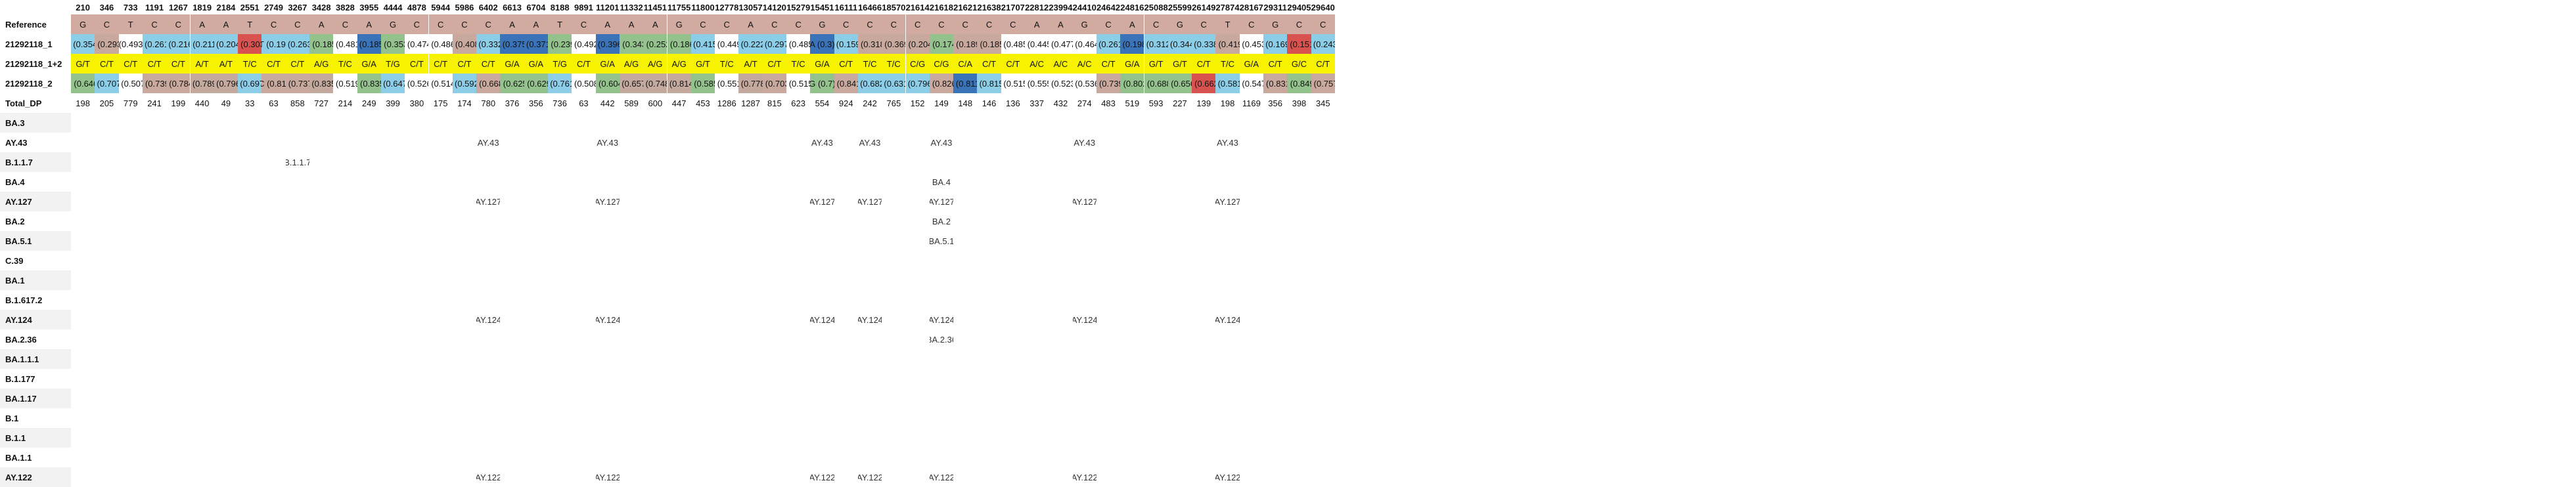 The width and height of the screenshot is (2576, 487). What do you see at coordinates (607, 44) in the screenshot?
I see `sample1-cell: A (0.396)` at bounding box center [607, 44].